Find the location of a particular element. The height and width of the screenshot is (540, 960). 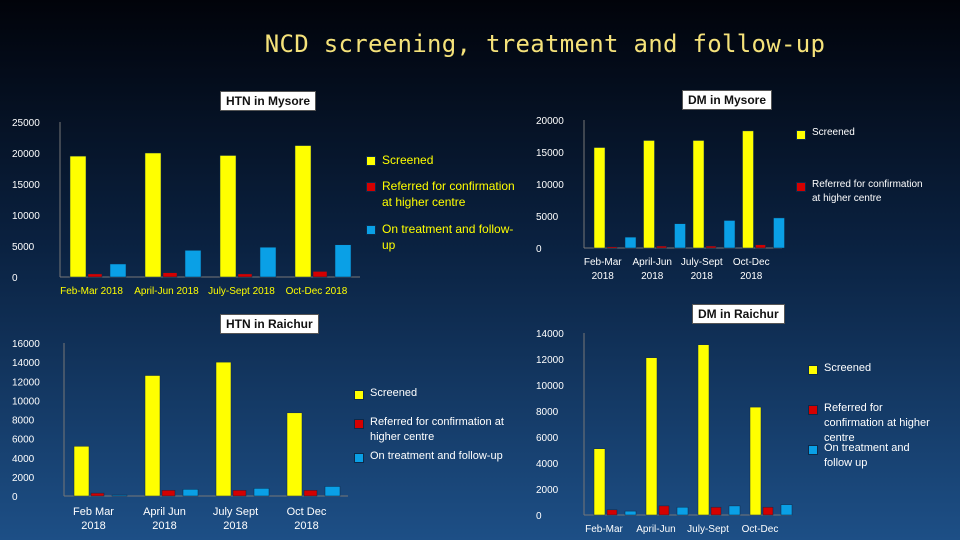

x-tick-label: Oct-Dec is located at coordinates (760, 529).